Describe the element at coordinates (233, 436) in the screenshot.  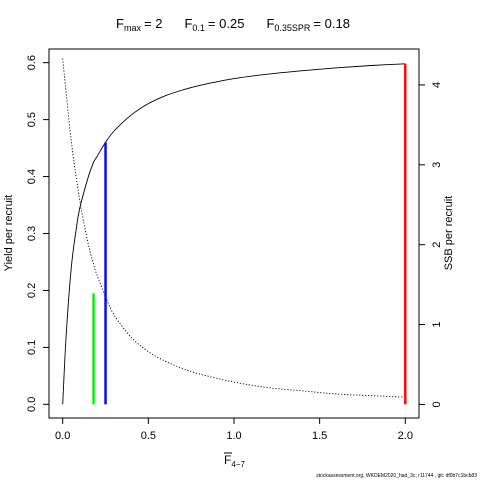
I see `x-tick-label: 1.0` at that location.